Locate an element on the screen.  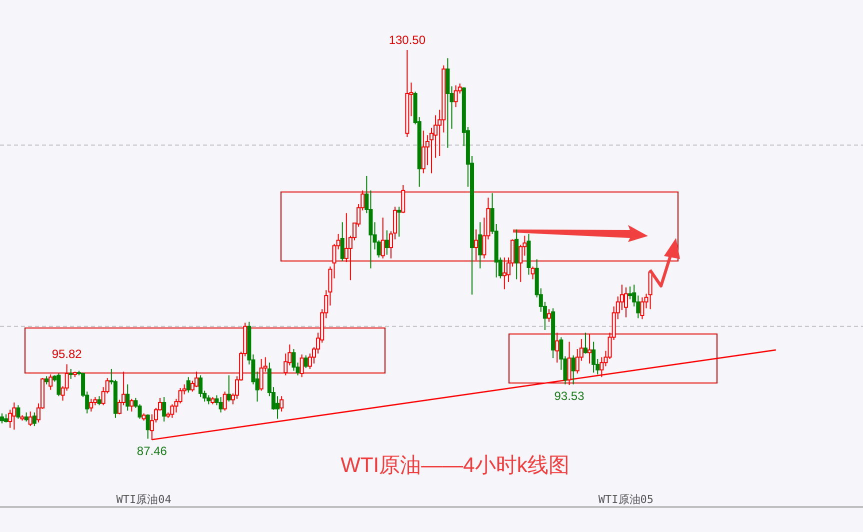
x-tick-label: WTI原油04 is located at coordinates (144, 499).